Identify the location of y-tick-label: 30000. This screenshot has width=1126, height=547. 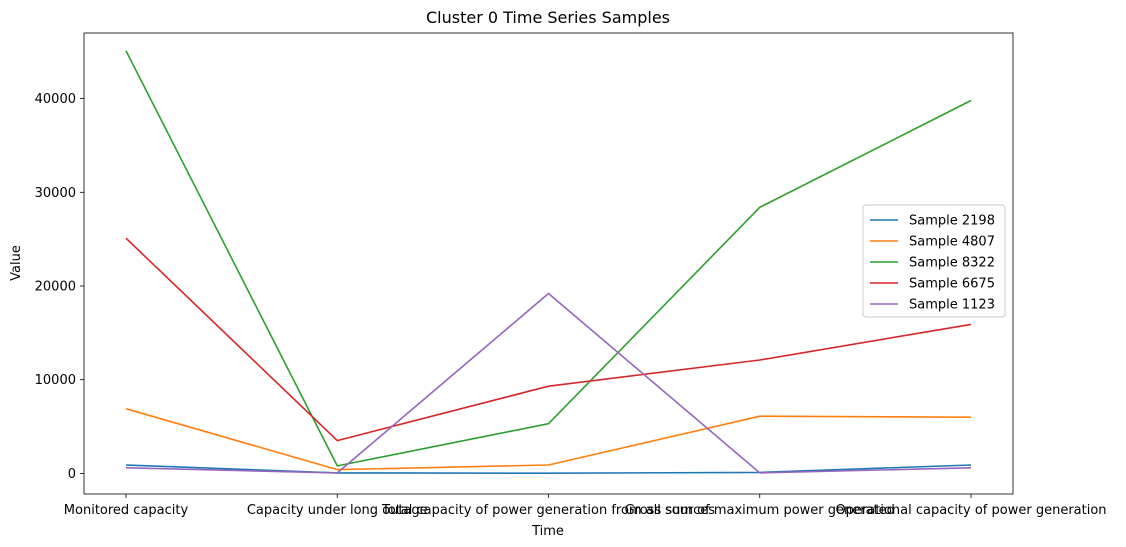
(55, 193).